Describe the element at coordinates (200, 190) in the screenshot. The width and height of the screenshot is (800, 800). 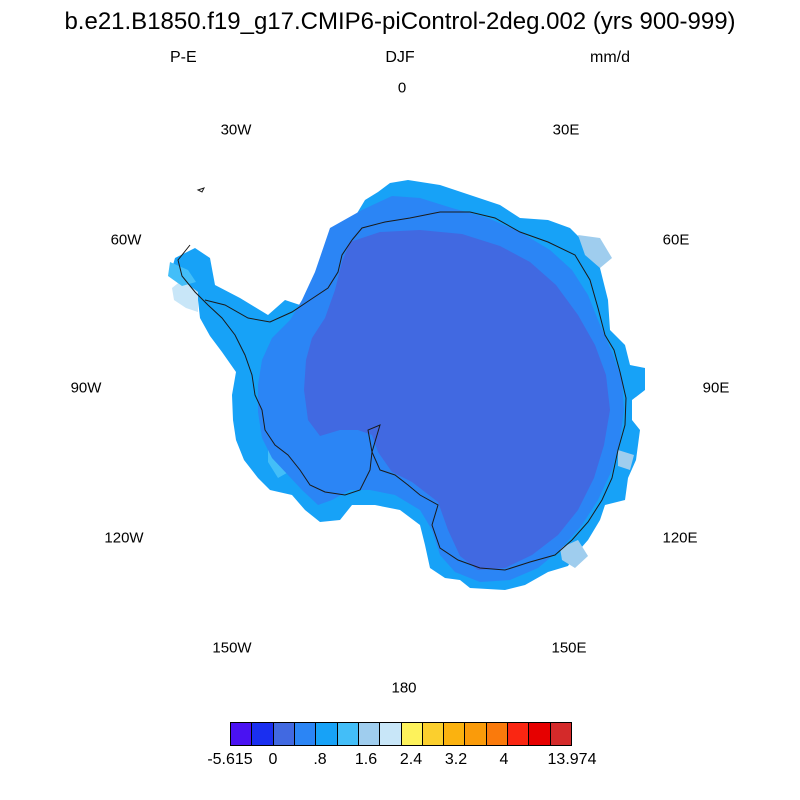
I see `island-outline` at that location.